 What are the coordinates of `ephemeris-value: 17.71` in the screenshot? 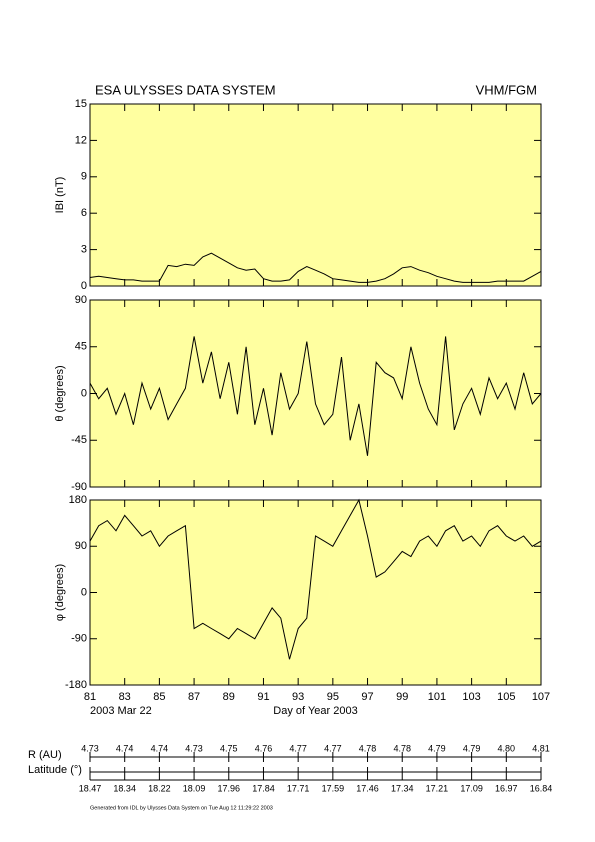 It's located at (298, 788).